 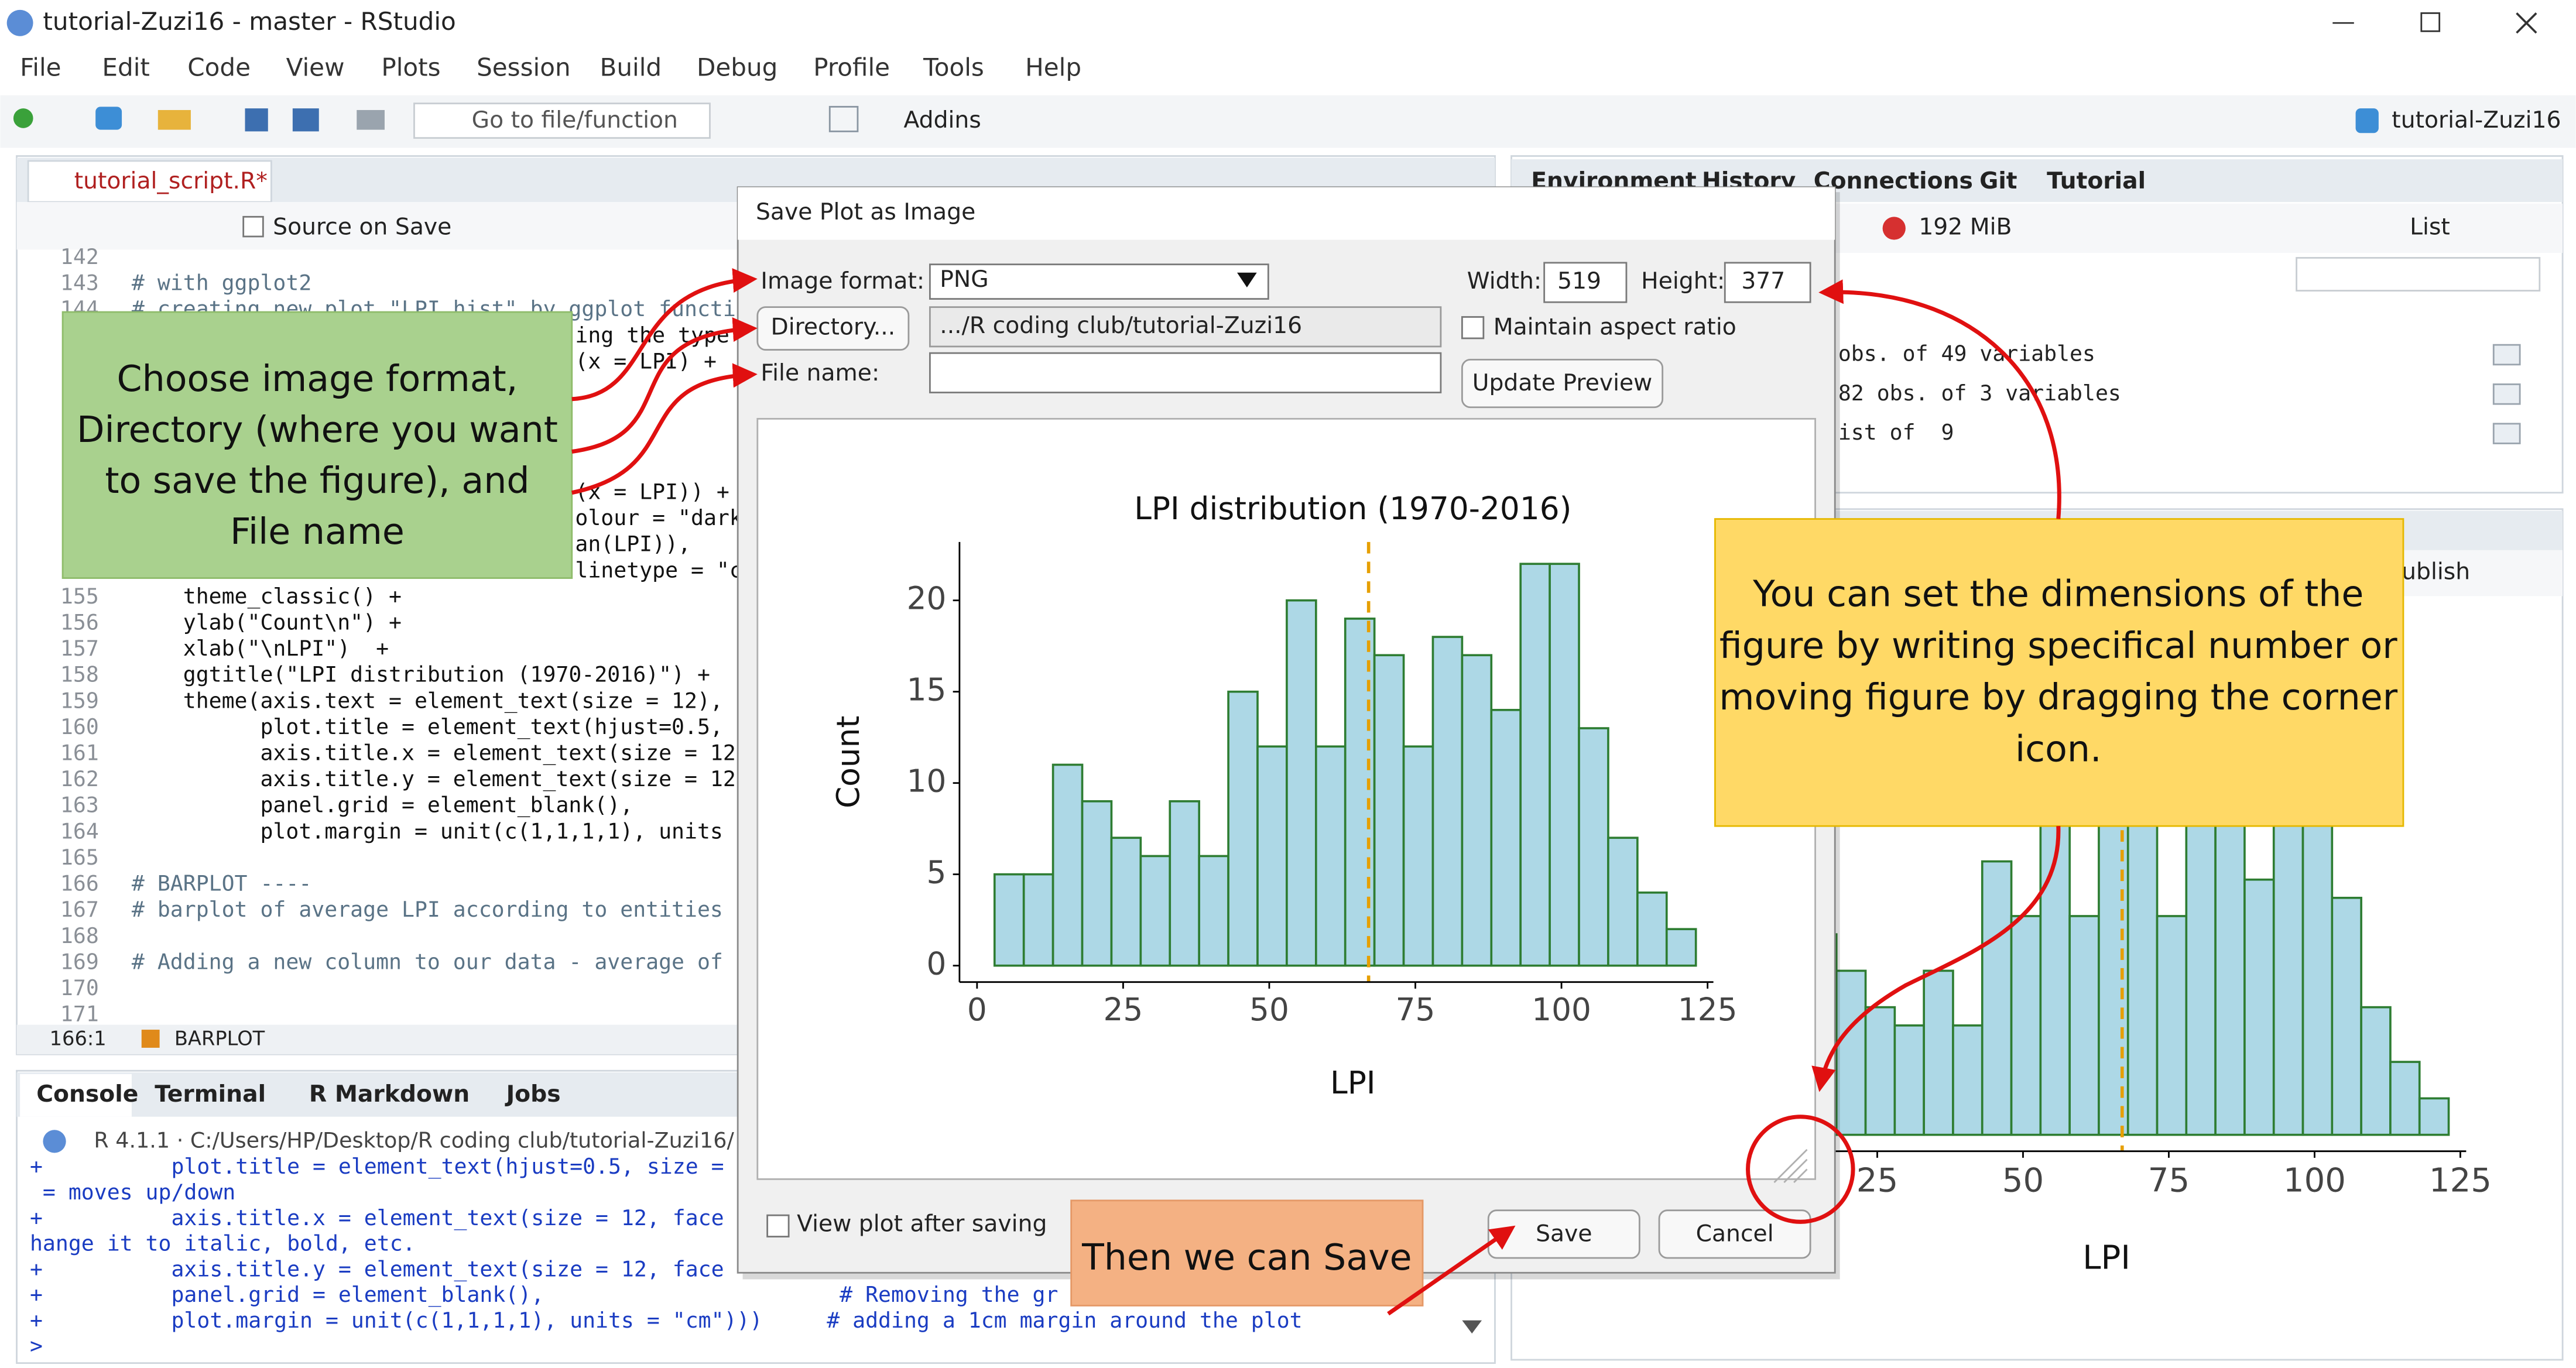 What do you see at coordinates (964, 279) in the screenshot?
I see `format-value: PNG` at bounding box center [964, 279].